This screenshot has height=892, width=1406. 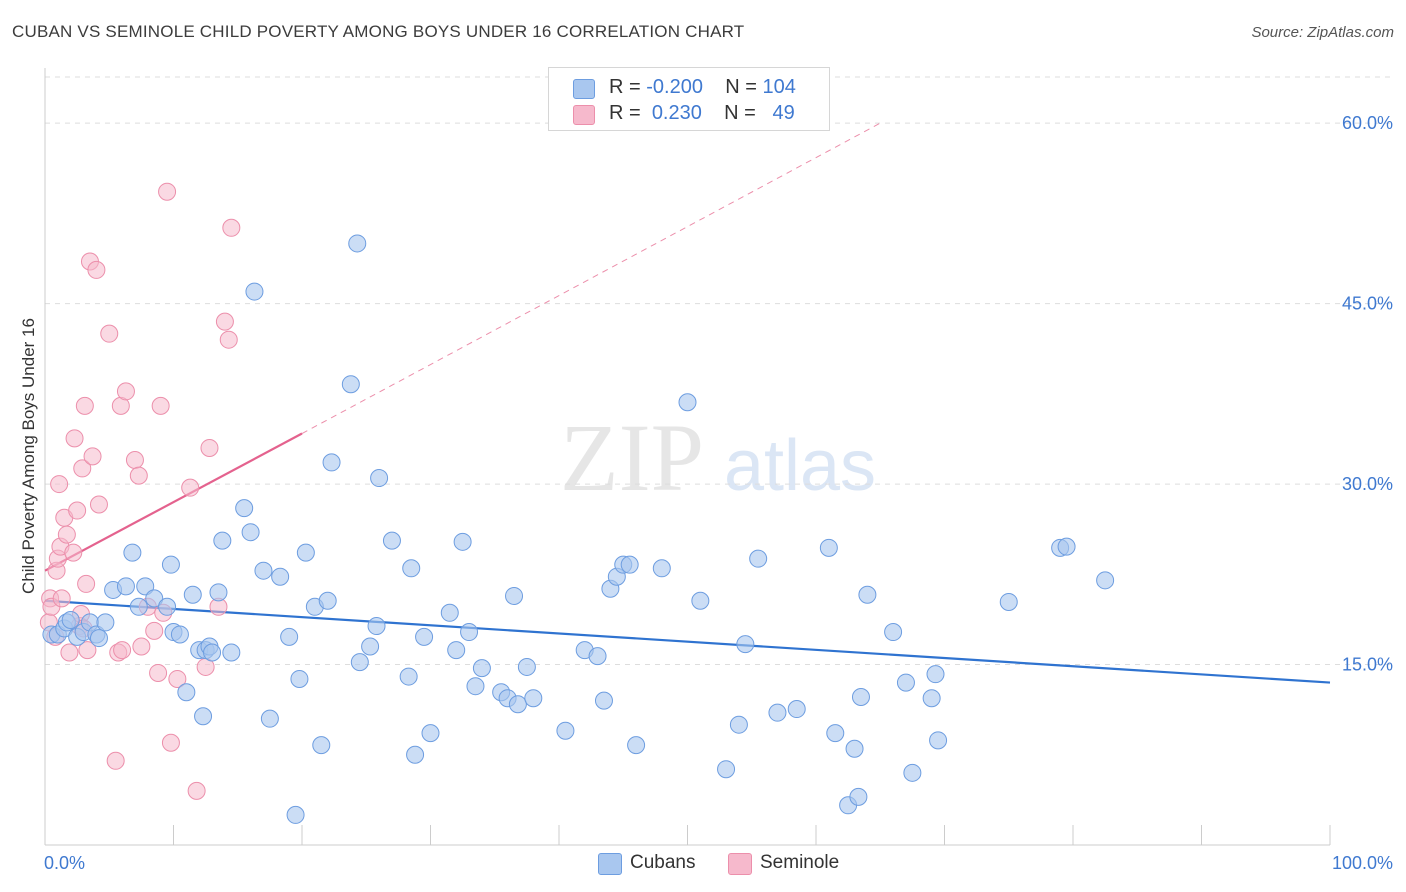 What do you see at coordinates (625, 113) in the screenshot?
I see `legend-r-label: R =` at bounding box center [625, 113].